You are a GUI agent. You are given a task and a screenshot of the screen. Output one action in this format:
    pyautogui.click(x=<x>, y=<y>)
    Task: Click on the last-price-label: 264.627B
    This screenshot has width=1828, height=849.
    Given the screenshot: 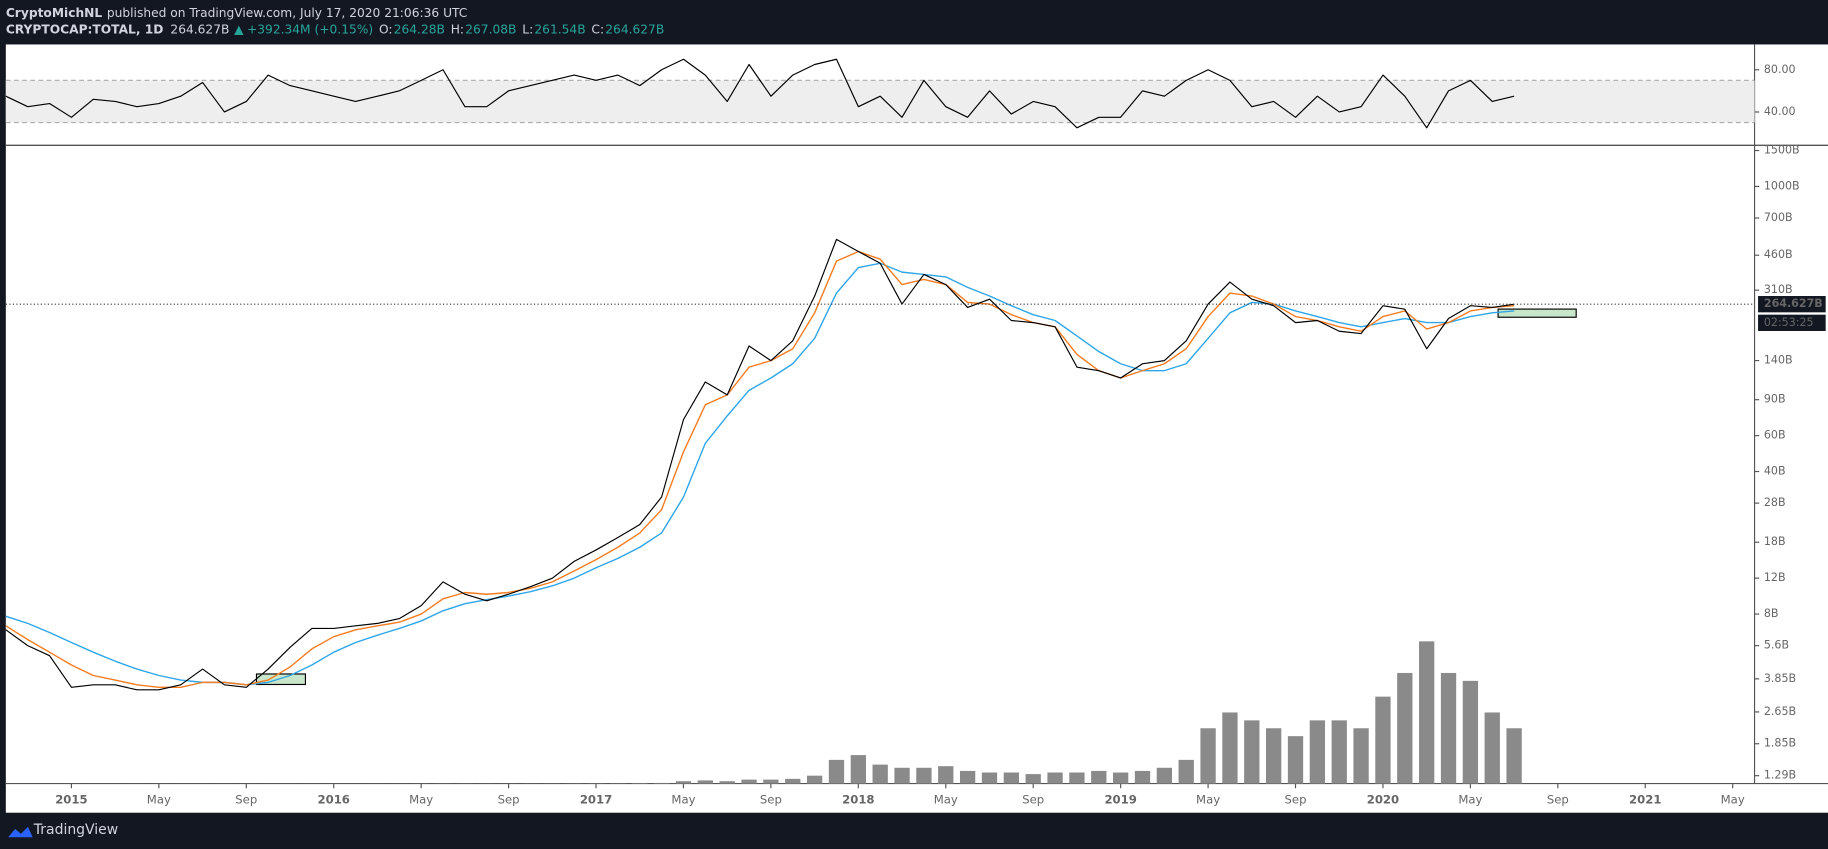 What is the action you would take?
    pyautogui.click(x=1793, y=303)
    